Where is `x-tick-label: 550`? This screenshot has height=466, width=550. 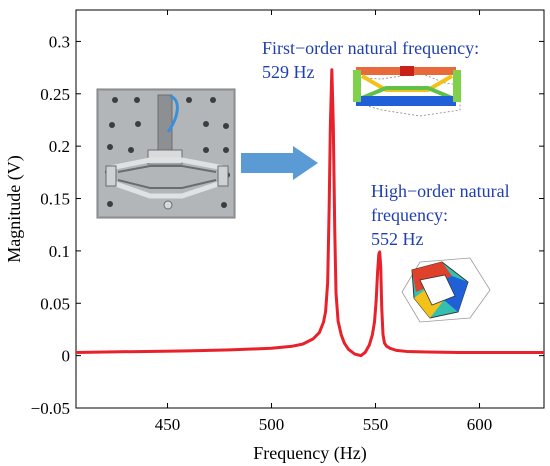
x-tick-label: 550 is located at coordinates (376, 424).